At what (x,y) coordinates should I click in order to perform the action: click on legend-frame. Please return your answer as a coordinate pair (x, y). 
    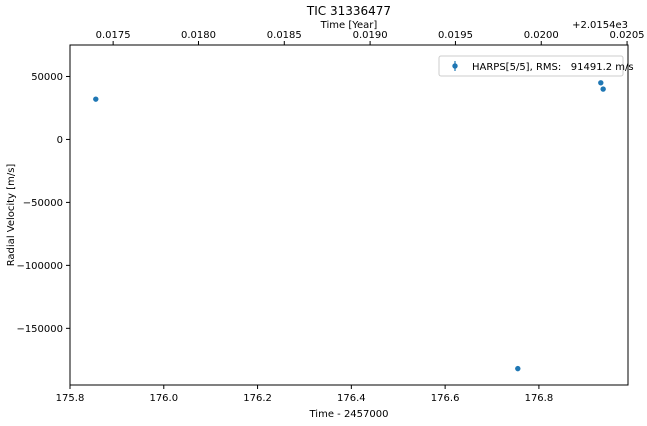
    Looking at the image, I should click on (531, 66).